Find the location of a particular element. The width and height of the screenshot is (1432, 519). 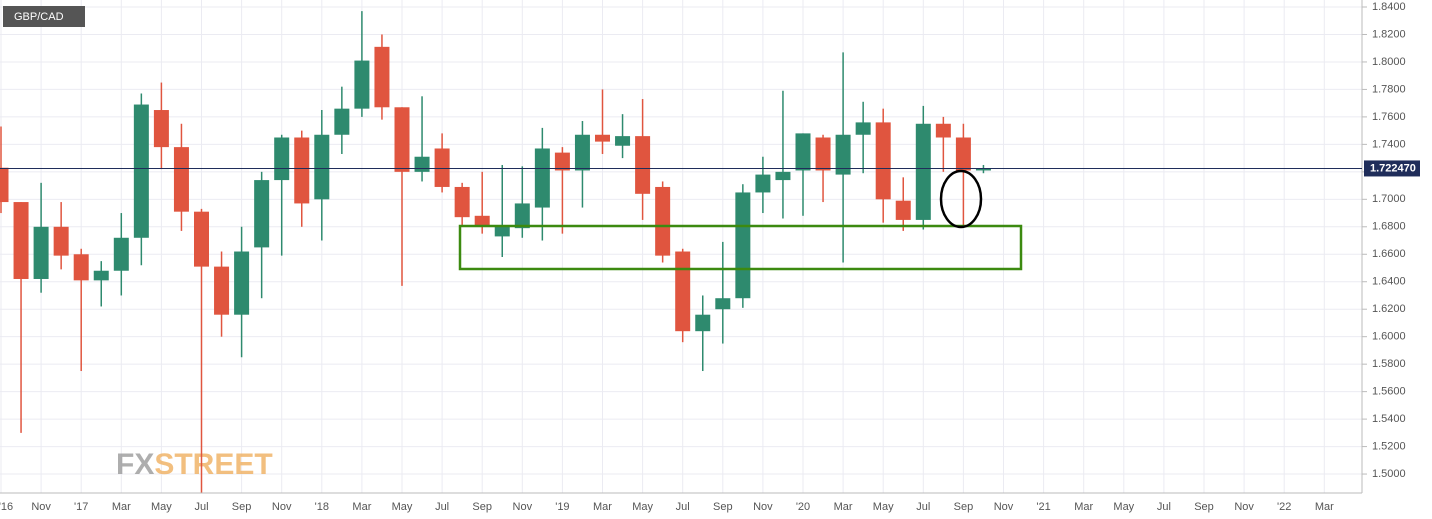

y-tick-label: 1.6600 is located at coordinates (1389, 254).